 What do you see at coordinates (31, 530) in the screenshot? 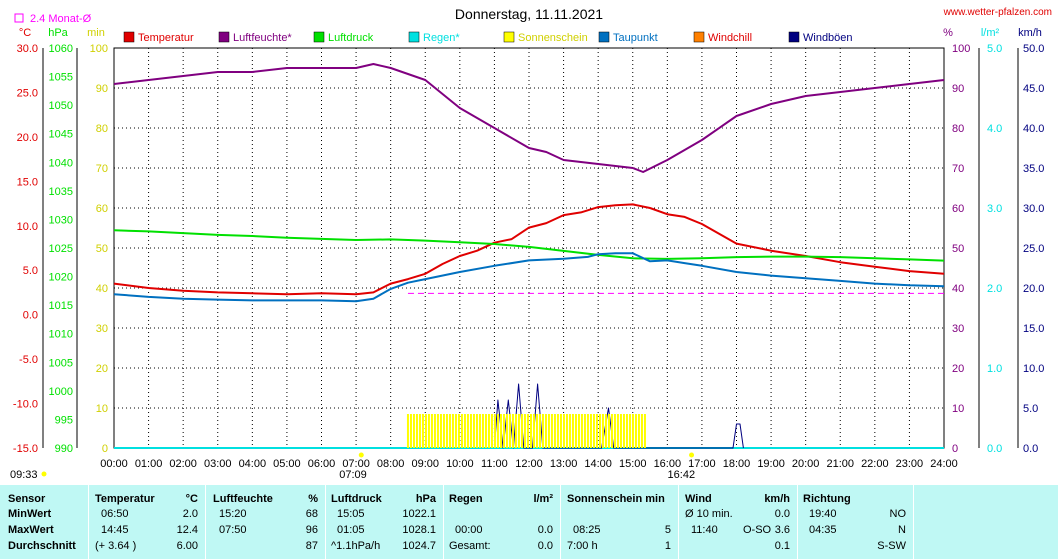
I see `row-label: MaxWert` at bounding box center [31, 530].